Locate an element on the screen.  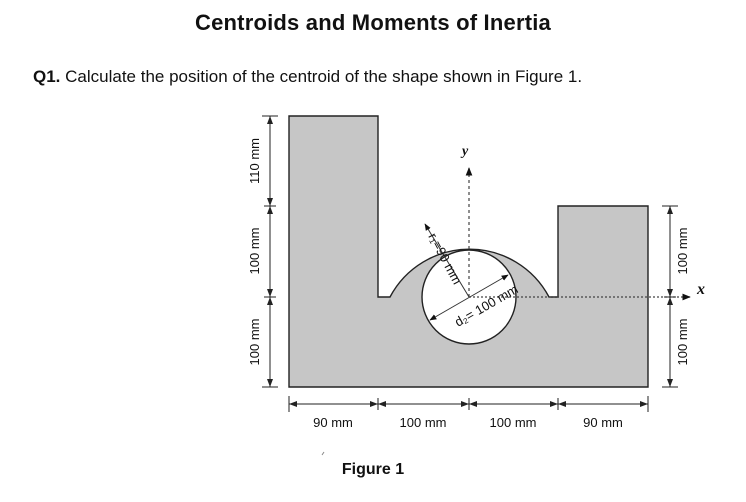
right-dim-2: 100 mm is located at coordinates (682, 342).